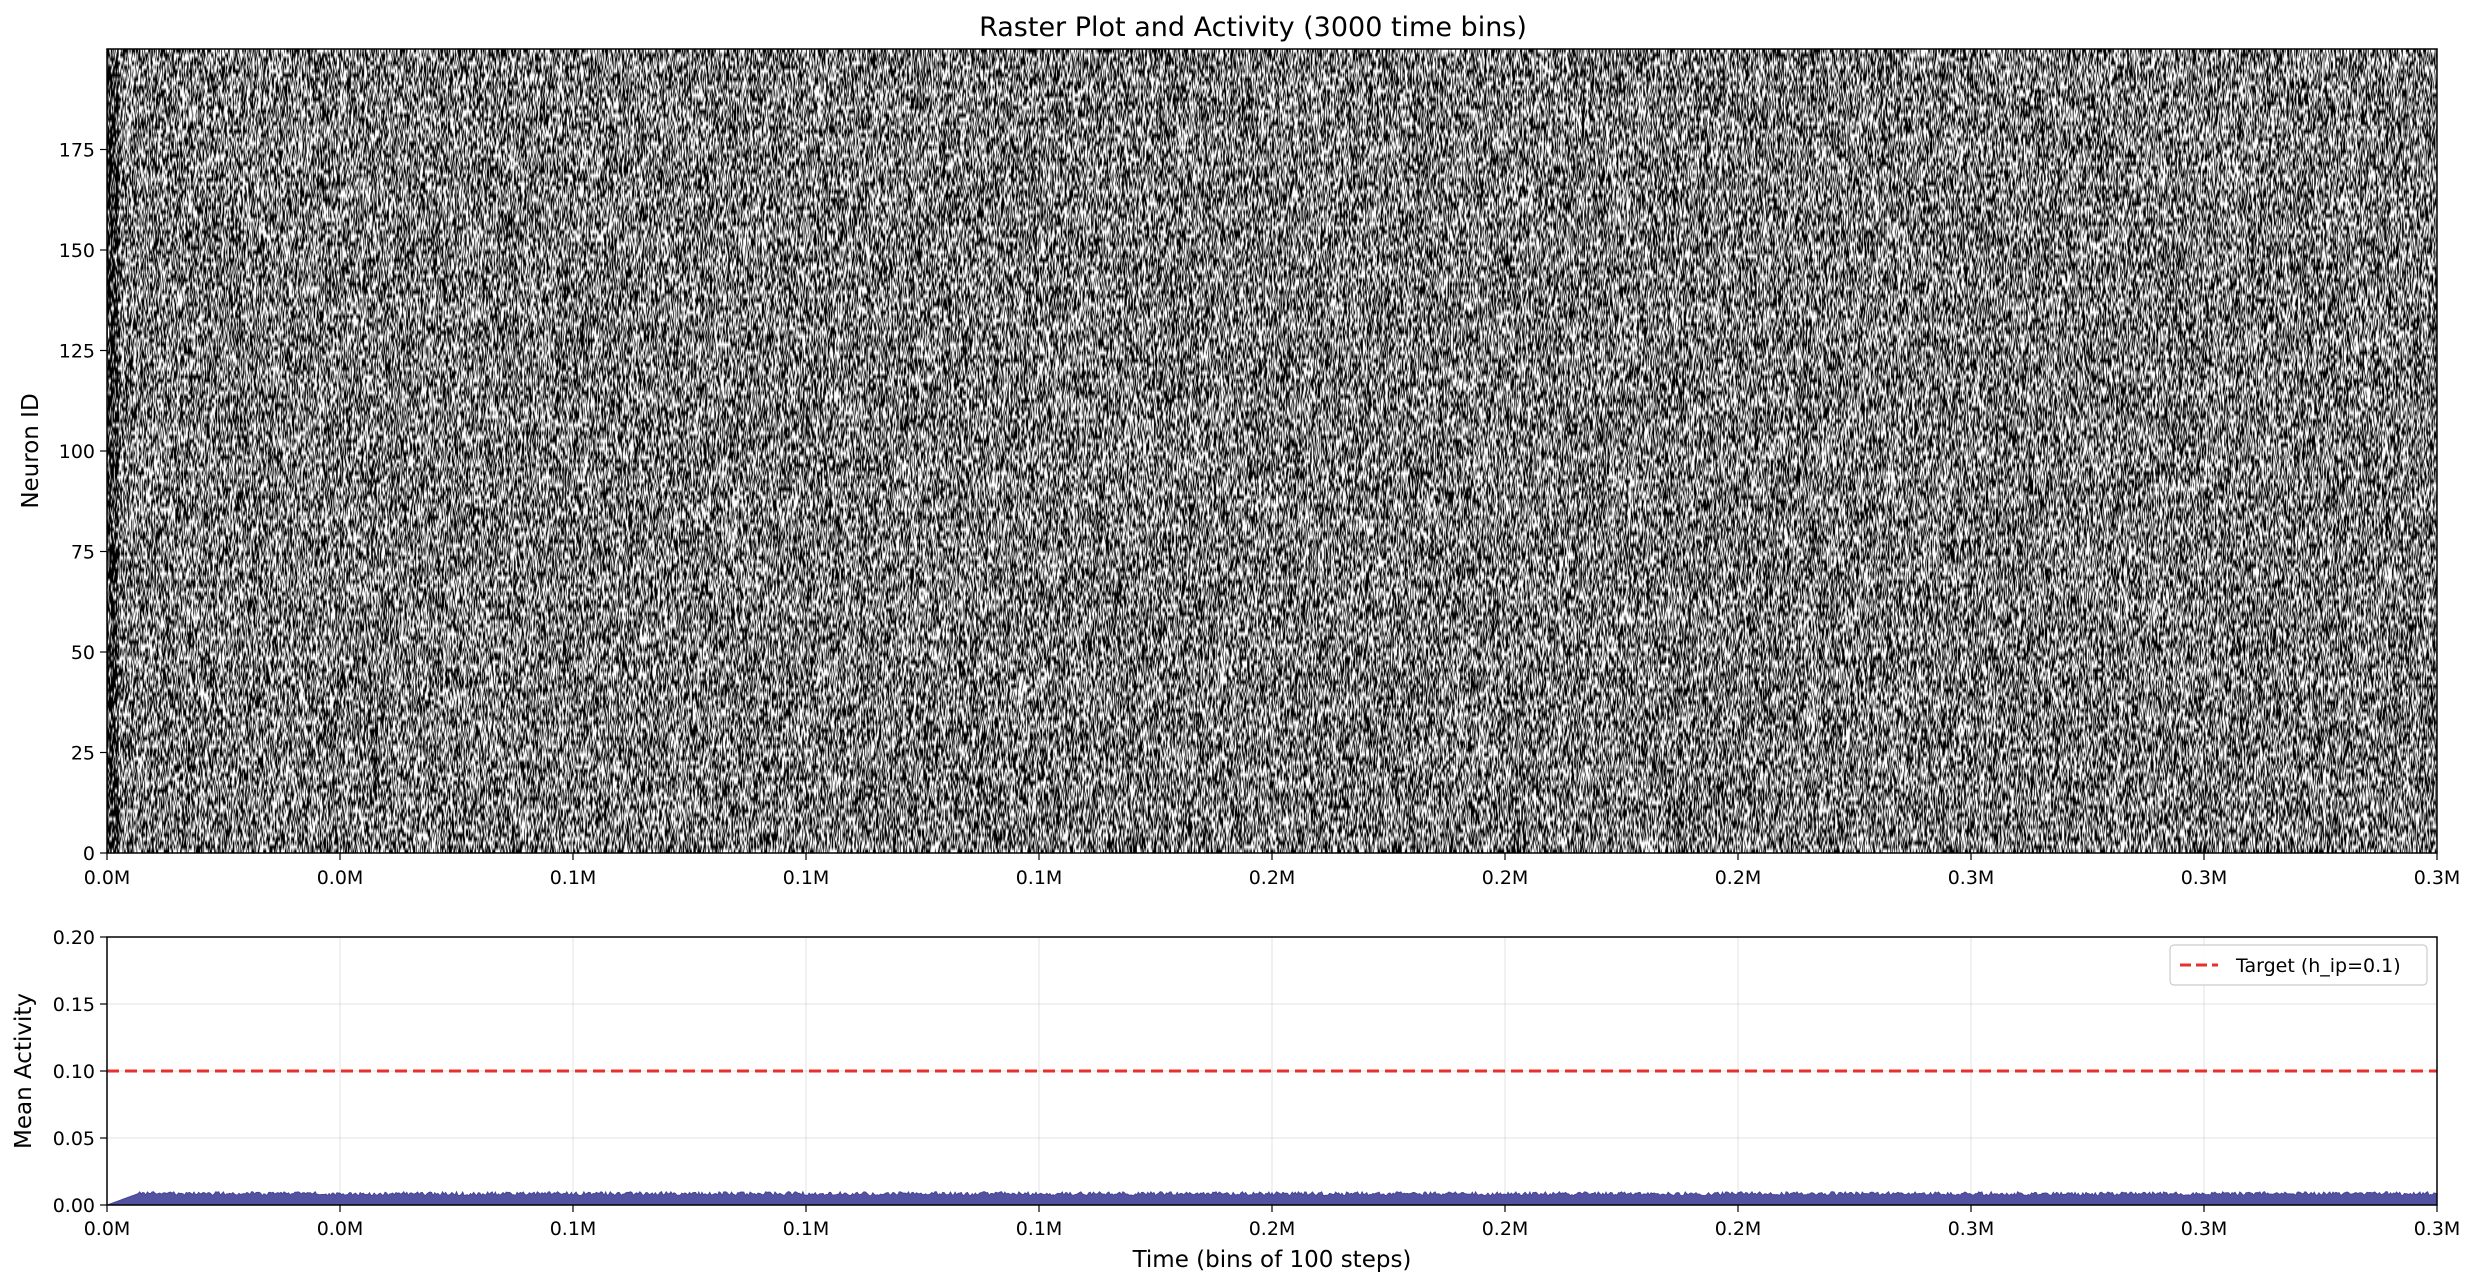 The width and height of the screenshot is (2473, 1286). Describe the element at coordinates (1272, 1260) in the screenshot. I see `activity-x-label: Time (bins of 100 steps)` at that location.